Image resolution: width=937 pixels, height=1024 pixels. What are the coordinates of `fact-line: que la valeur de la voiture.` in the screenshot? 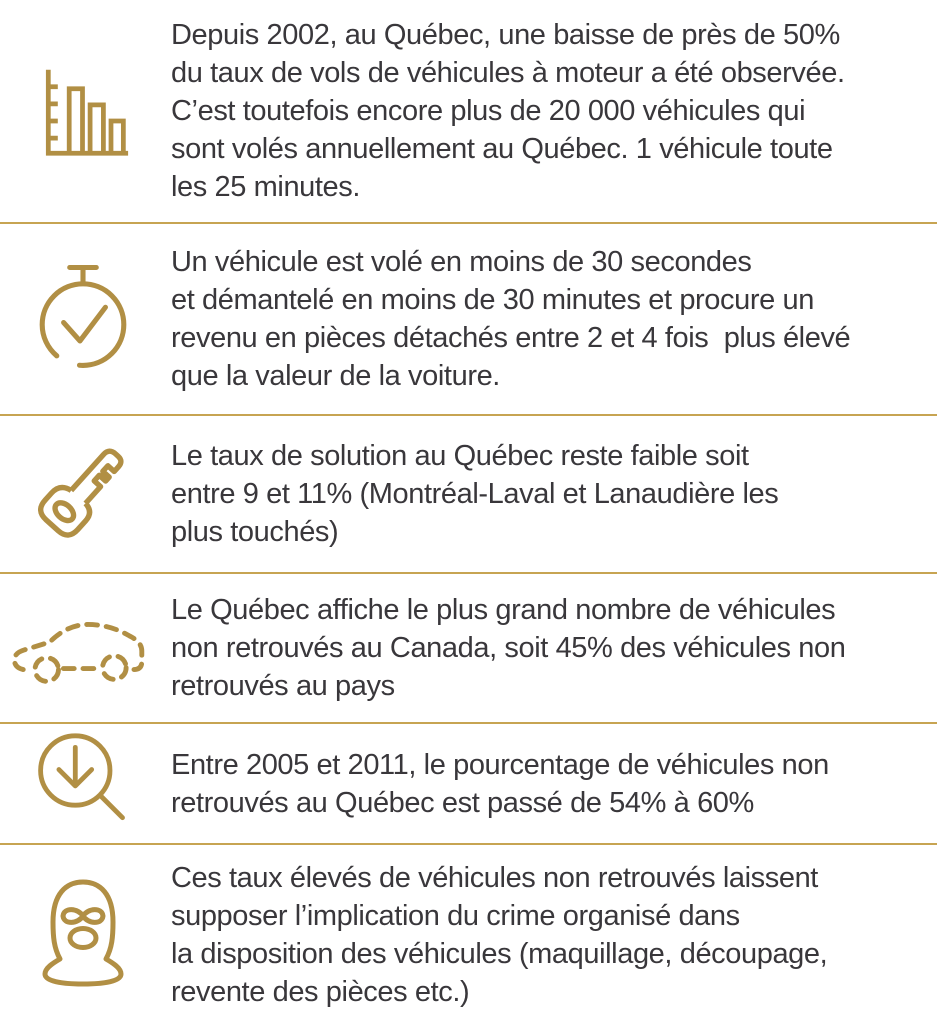 It's located at (335, 376).